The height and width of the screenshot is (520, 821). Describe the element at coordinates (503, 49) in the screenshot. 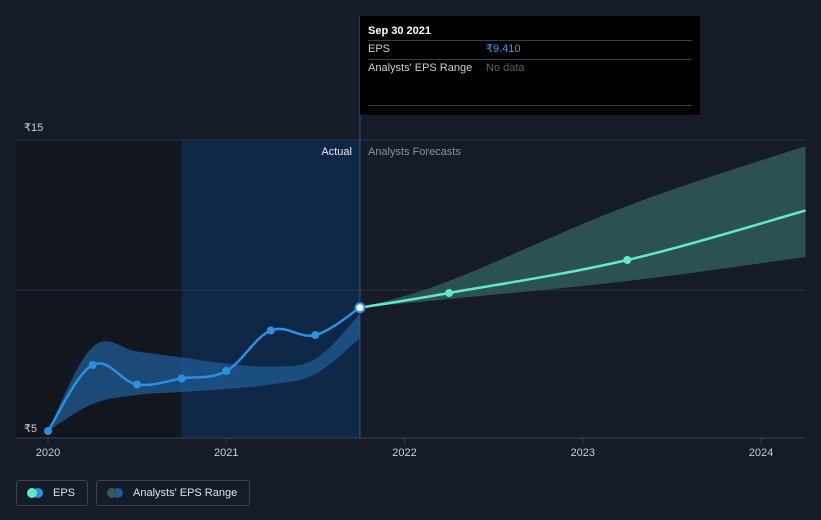

I see `tooltip-eps-value: ₹9.410` at that location.